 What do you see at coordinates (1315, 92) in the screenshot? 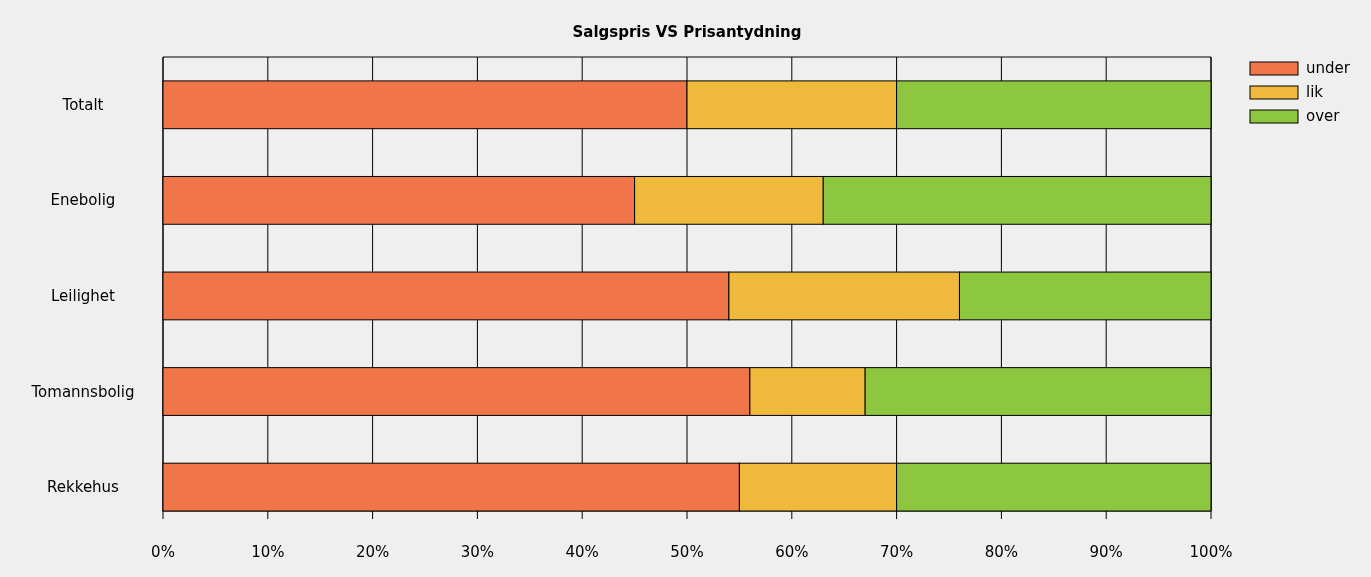
I see `legend-label: lik` at bounding box center [1315, 92].